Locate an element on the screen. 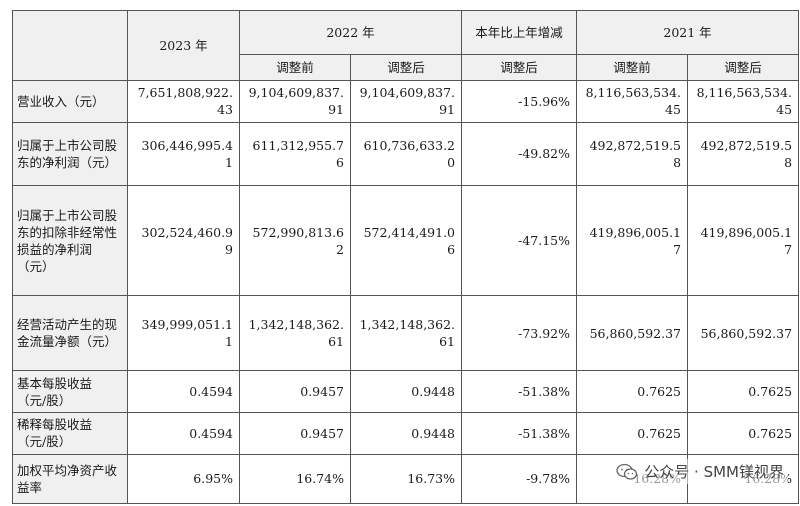 This screenshot has height=506, width=800. value-change: -49.82% is located at coordinates (519, 153).